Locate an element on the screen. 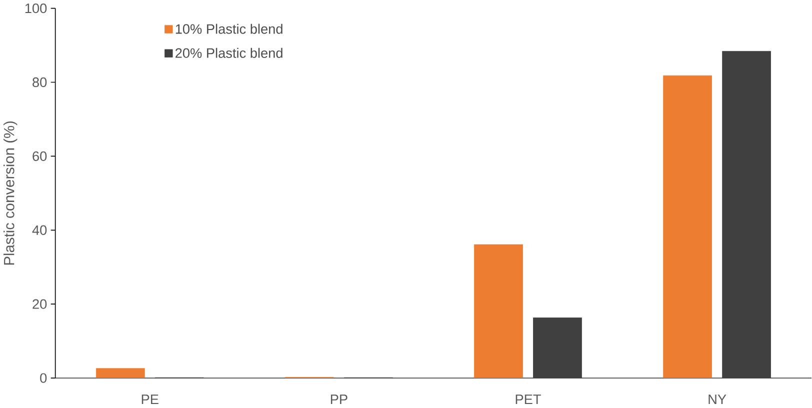 This screenshot has width=812, height=408. x-tick-label: PP is located at coordinates (339, 399).